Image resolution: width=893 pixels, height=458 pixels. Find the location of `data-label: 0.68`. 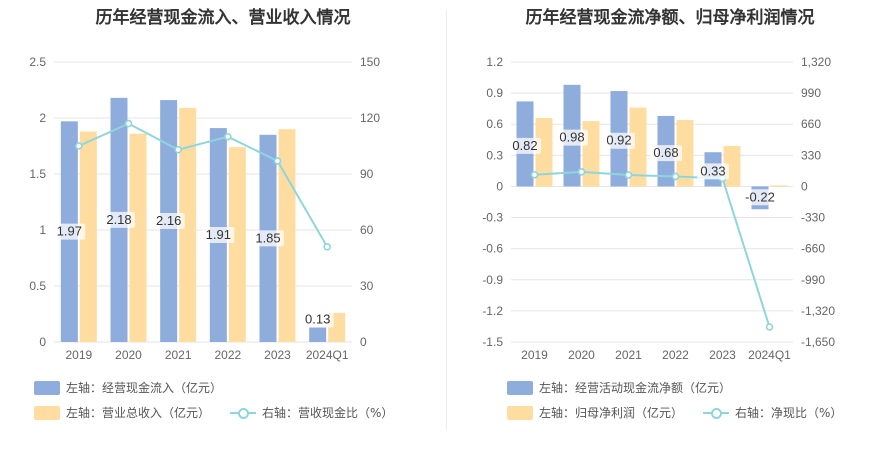

data-label: 0.68 is located at coordinates (665, 152).